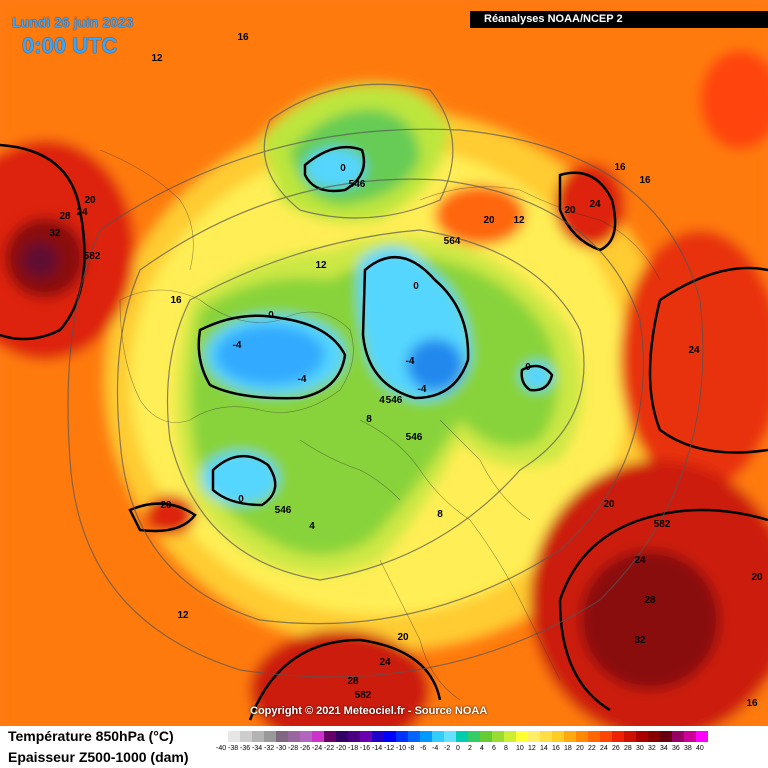 This screenshot has height=768, width=768. What do you see at coordinates (423, 748) in the screenshot?
I see `legend-tick: -6` at bounding box center [423, 748].